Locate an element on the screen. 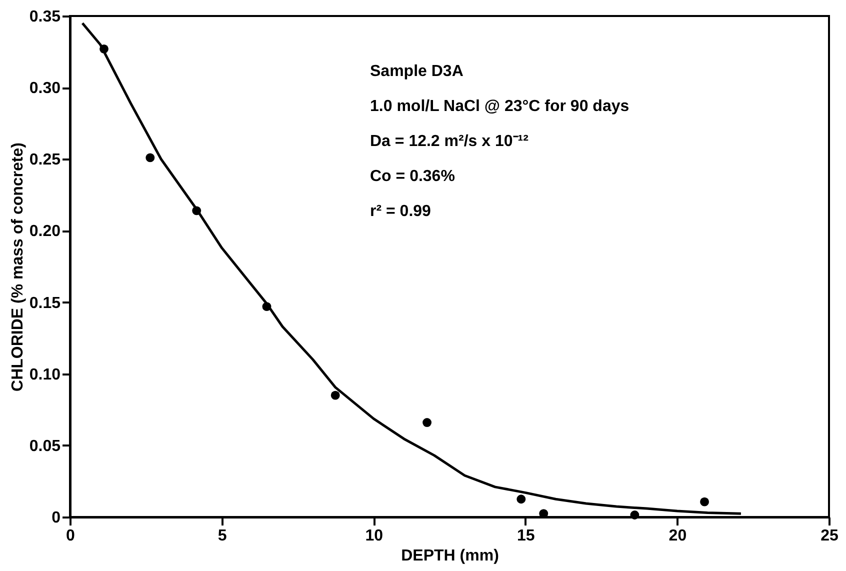  annotation: Co = 0.36% is located at coordinates (412, 176).